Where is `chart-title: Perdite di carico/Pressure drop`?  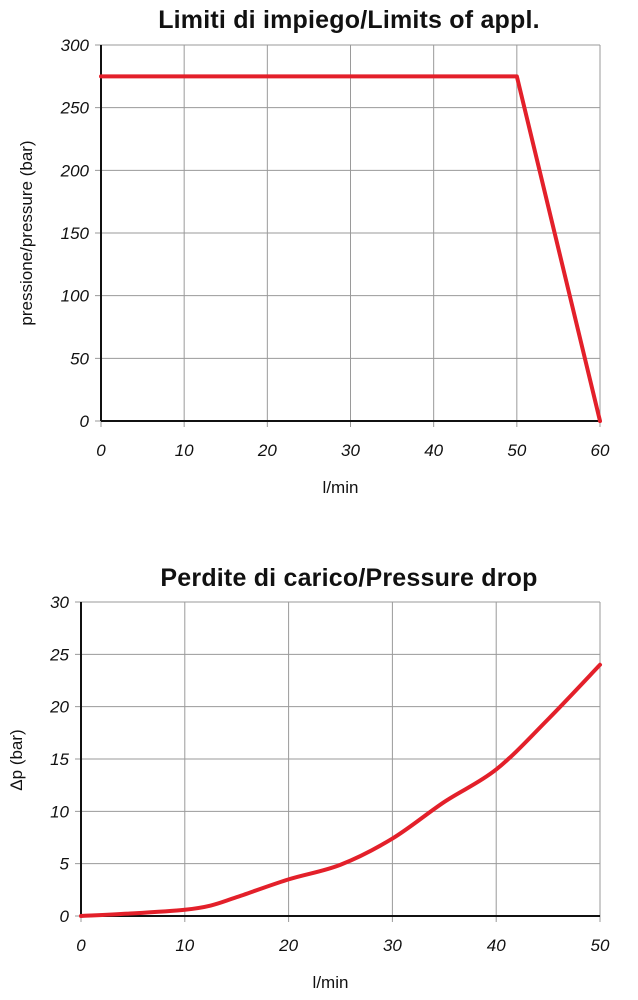 chart-title: Perdite di carico/Pressure drop is located at coordinates (349, 578).